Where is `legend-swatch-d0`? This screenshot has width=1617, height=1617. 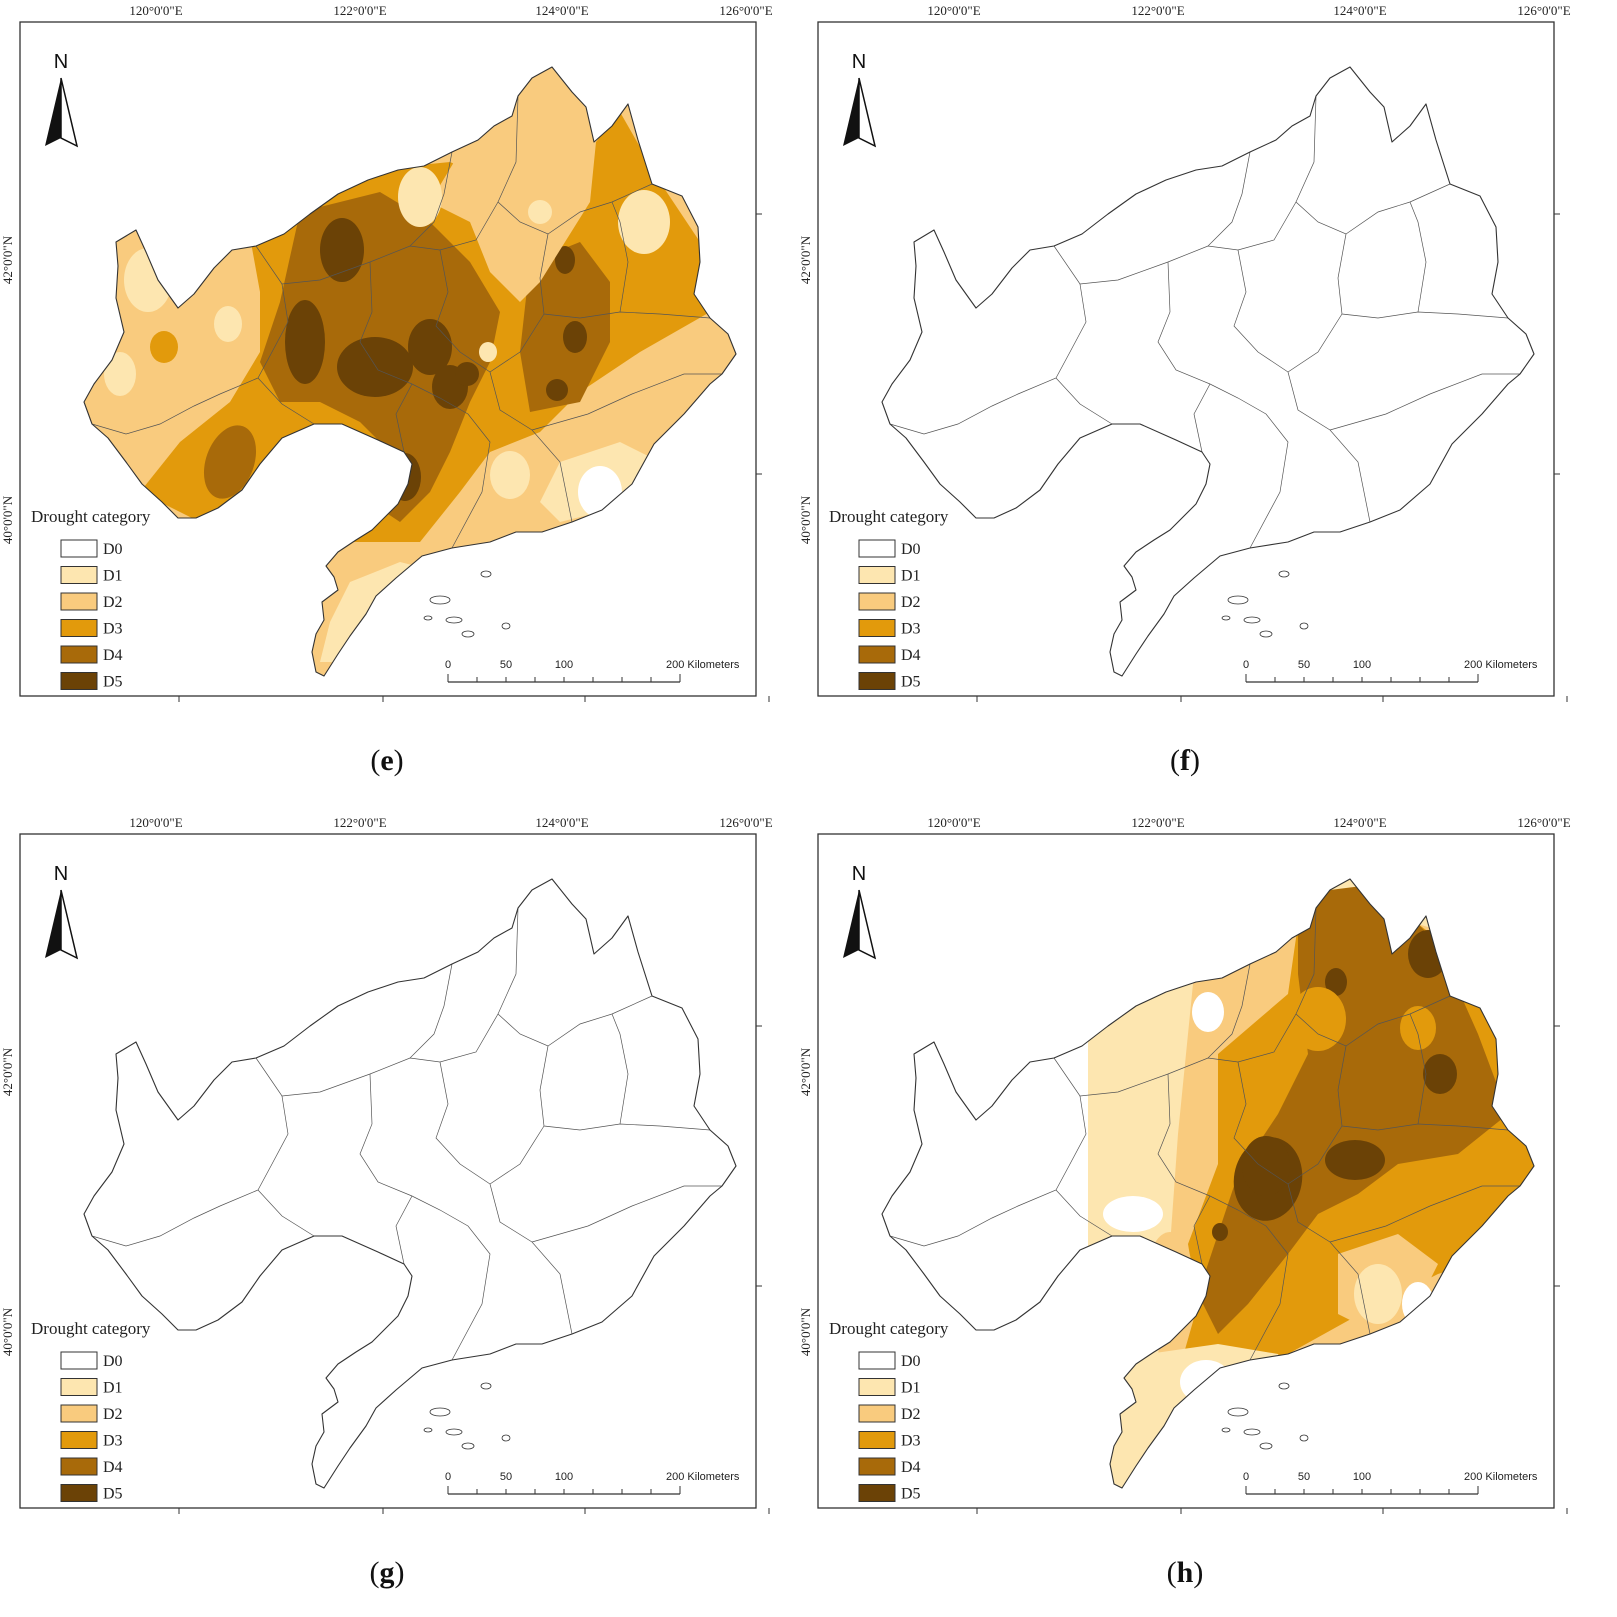 legend-swatch-d0 is located at coordinates (877, 548).